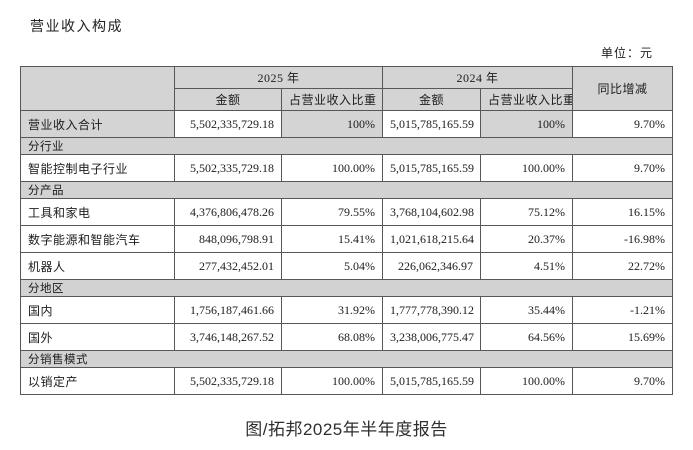  What do you see at coordinates (623, 239) in the screenshot?
I see `cell-yoy: -16.98%` at bounding box center [623, 239].